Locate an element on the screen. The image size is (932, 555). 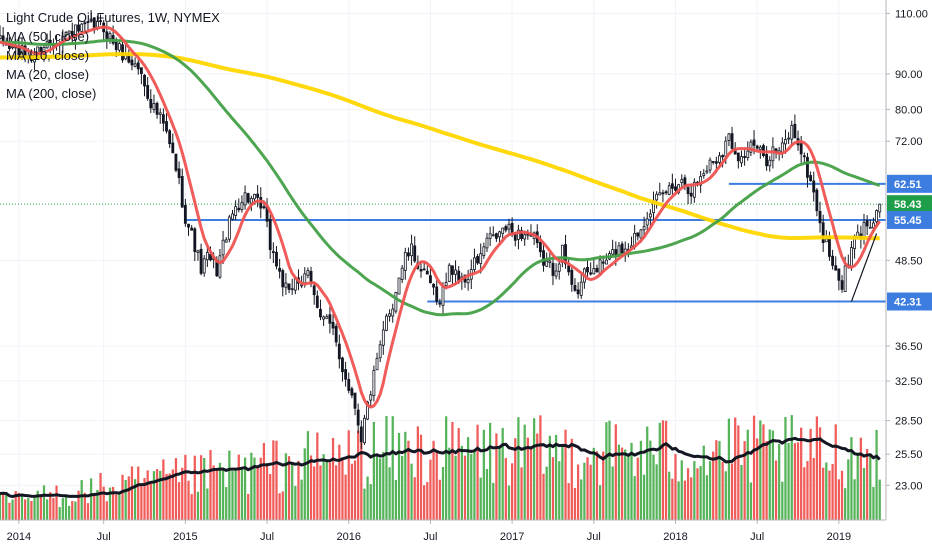
y-tick-label-2: 80.00 is located at coordinates (909, 110).